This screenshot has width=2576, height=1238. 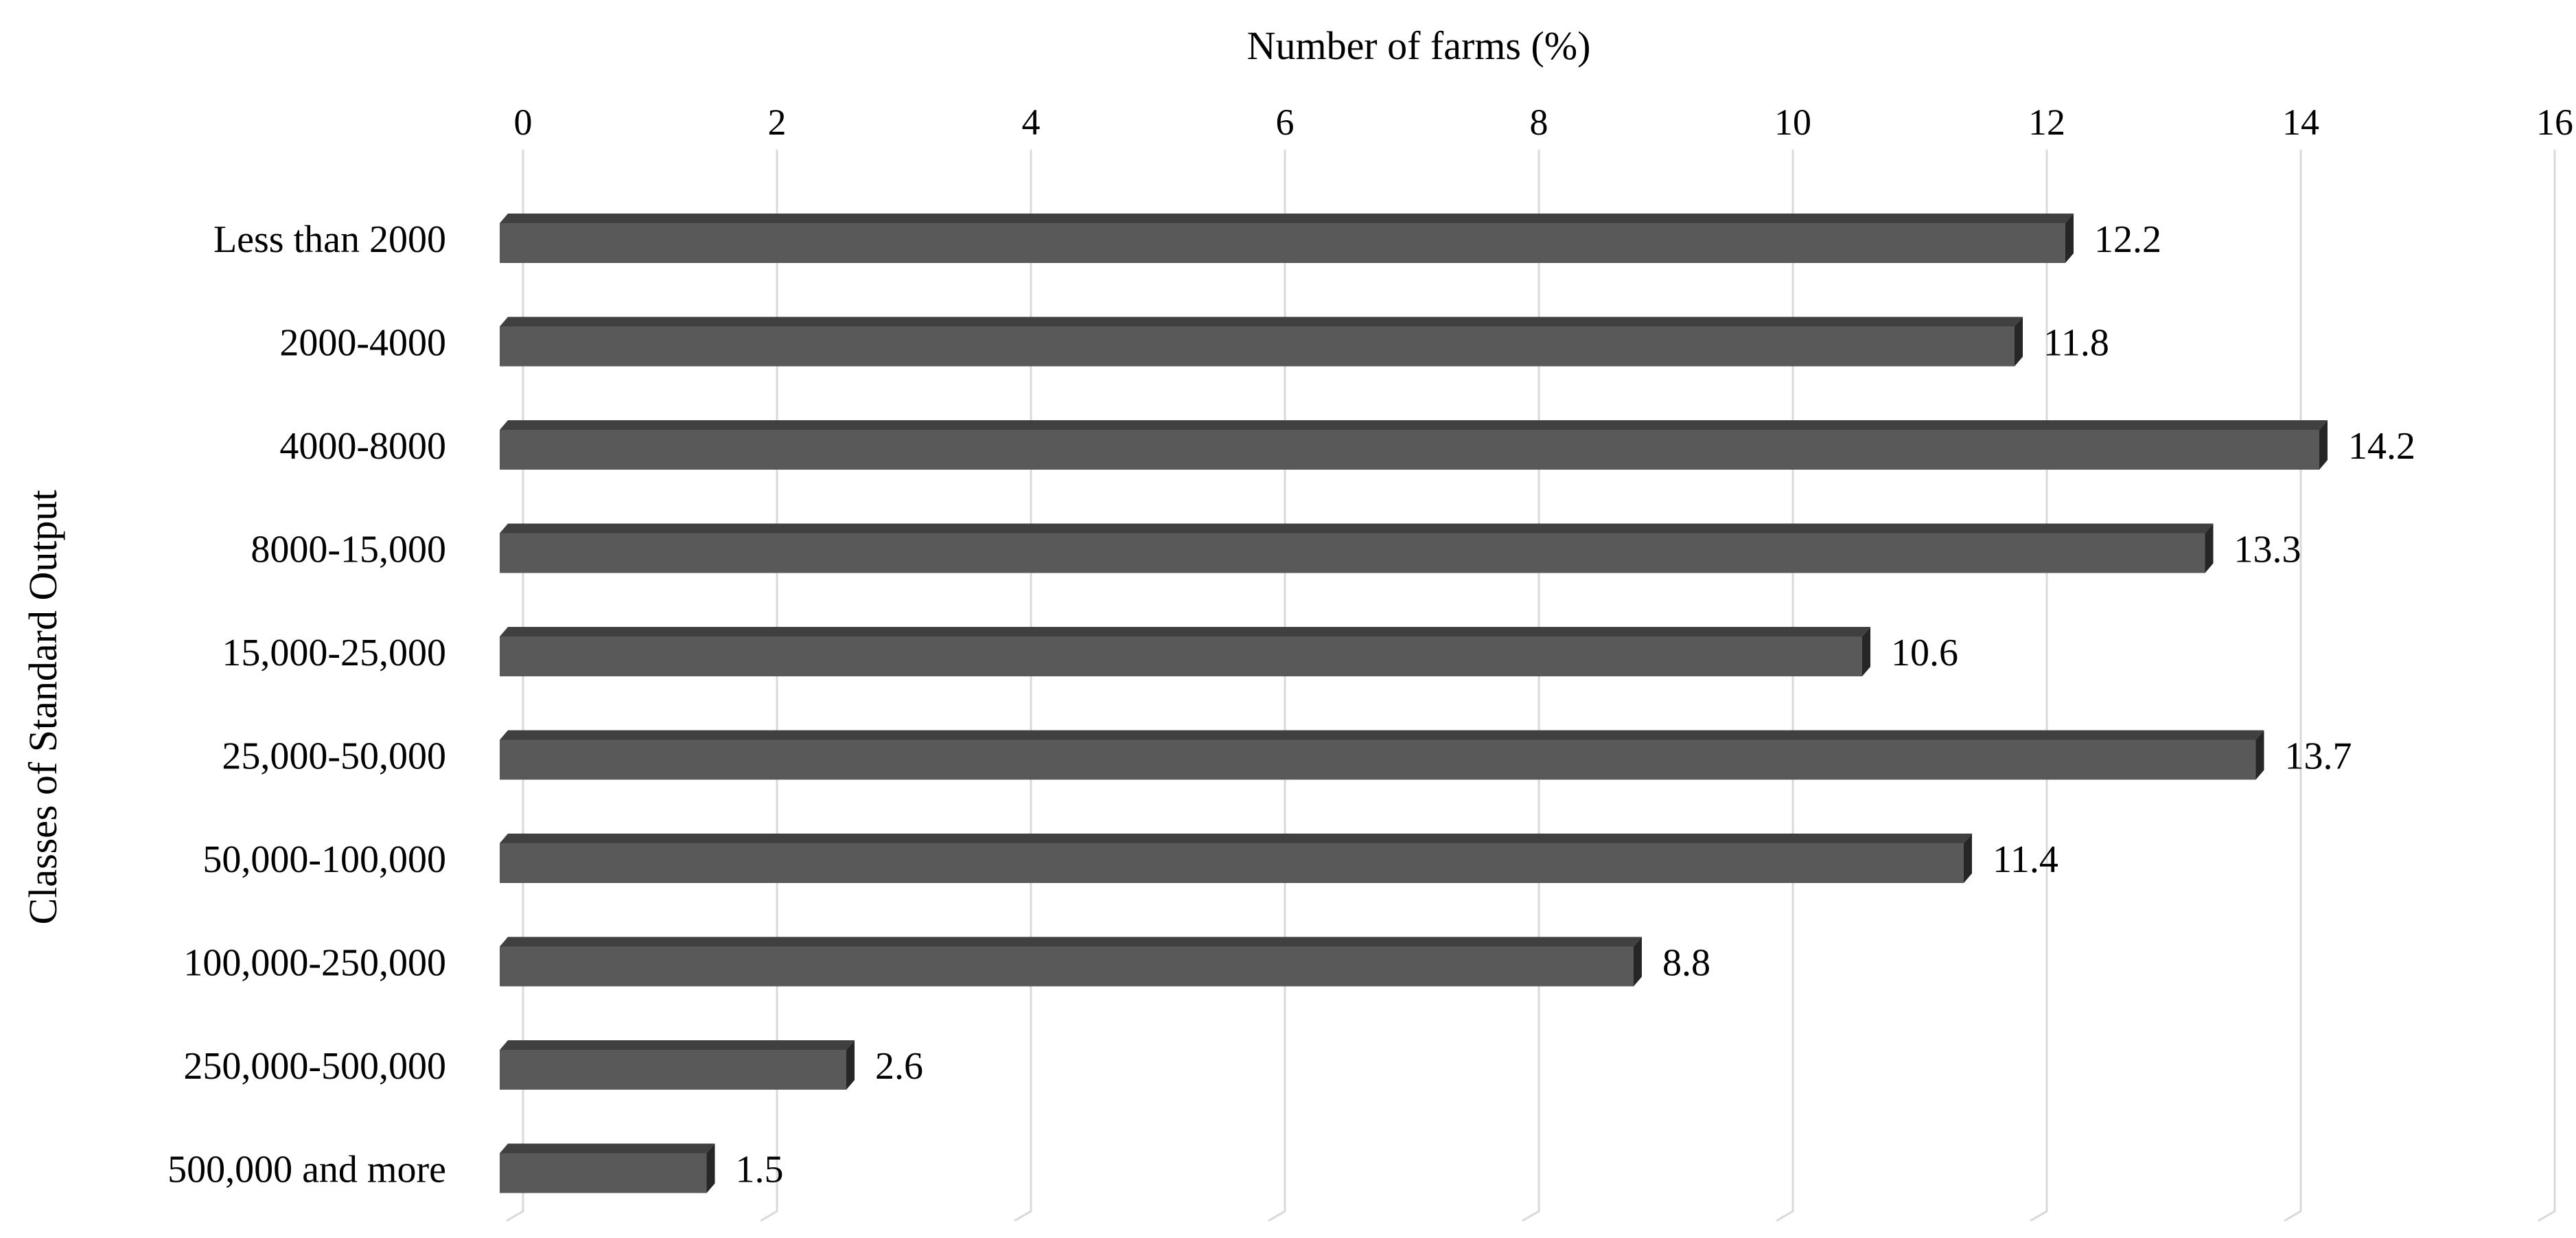 I want to click on category-label: 8000-15,000, so click(x=348, y=550).